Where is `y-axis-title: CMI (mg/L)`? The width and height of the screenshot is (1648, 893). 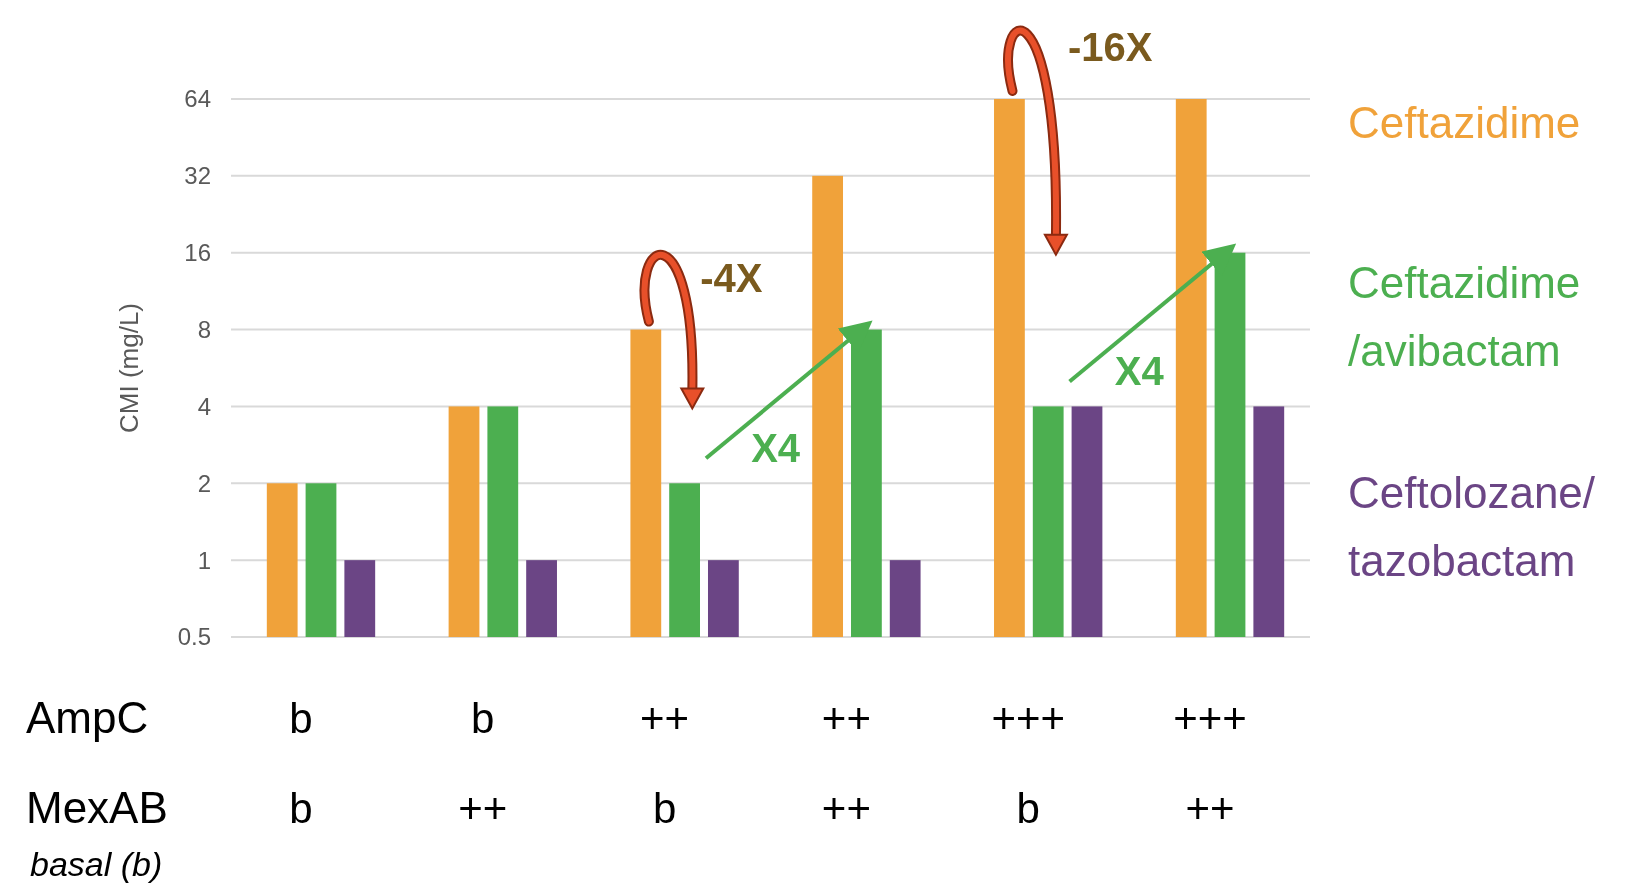 y-axis-title: CMI (mg/L) is located at coordinates (129, 368).